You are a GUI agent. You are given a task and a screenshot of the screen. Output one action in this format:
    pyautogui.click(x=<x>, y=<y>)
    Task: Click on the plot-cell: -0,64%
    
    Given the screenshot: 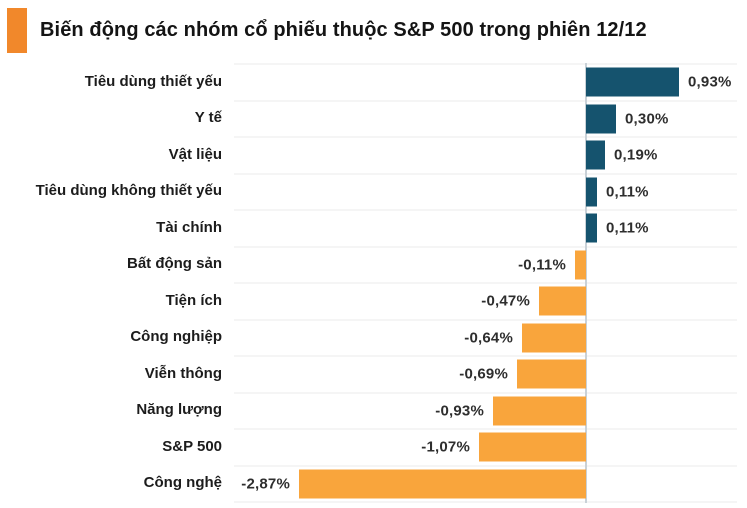 What is the action you would take?
    pyautogui.click(x=485, y=337)
    